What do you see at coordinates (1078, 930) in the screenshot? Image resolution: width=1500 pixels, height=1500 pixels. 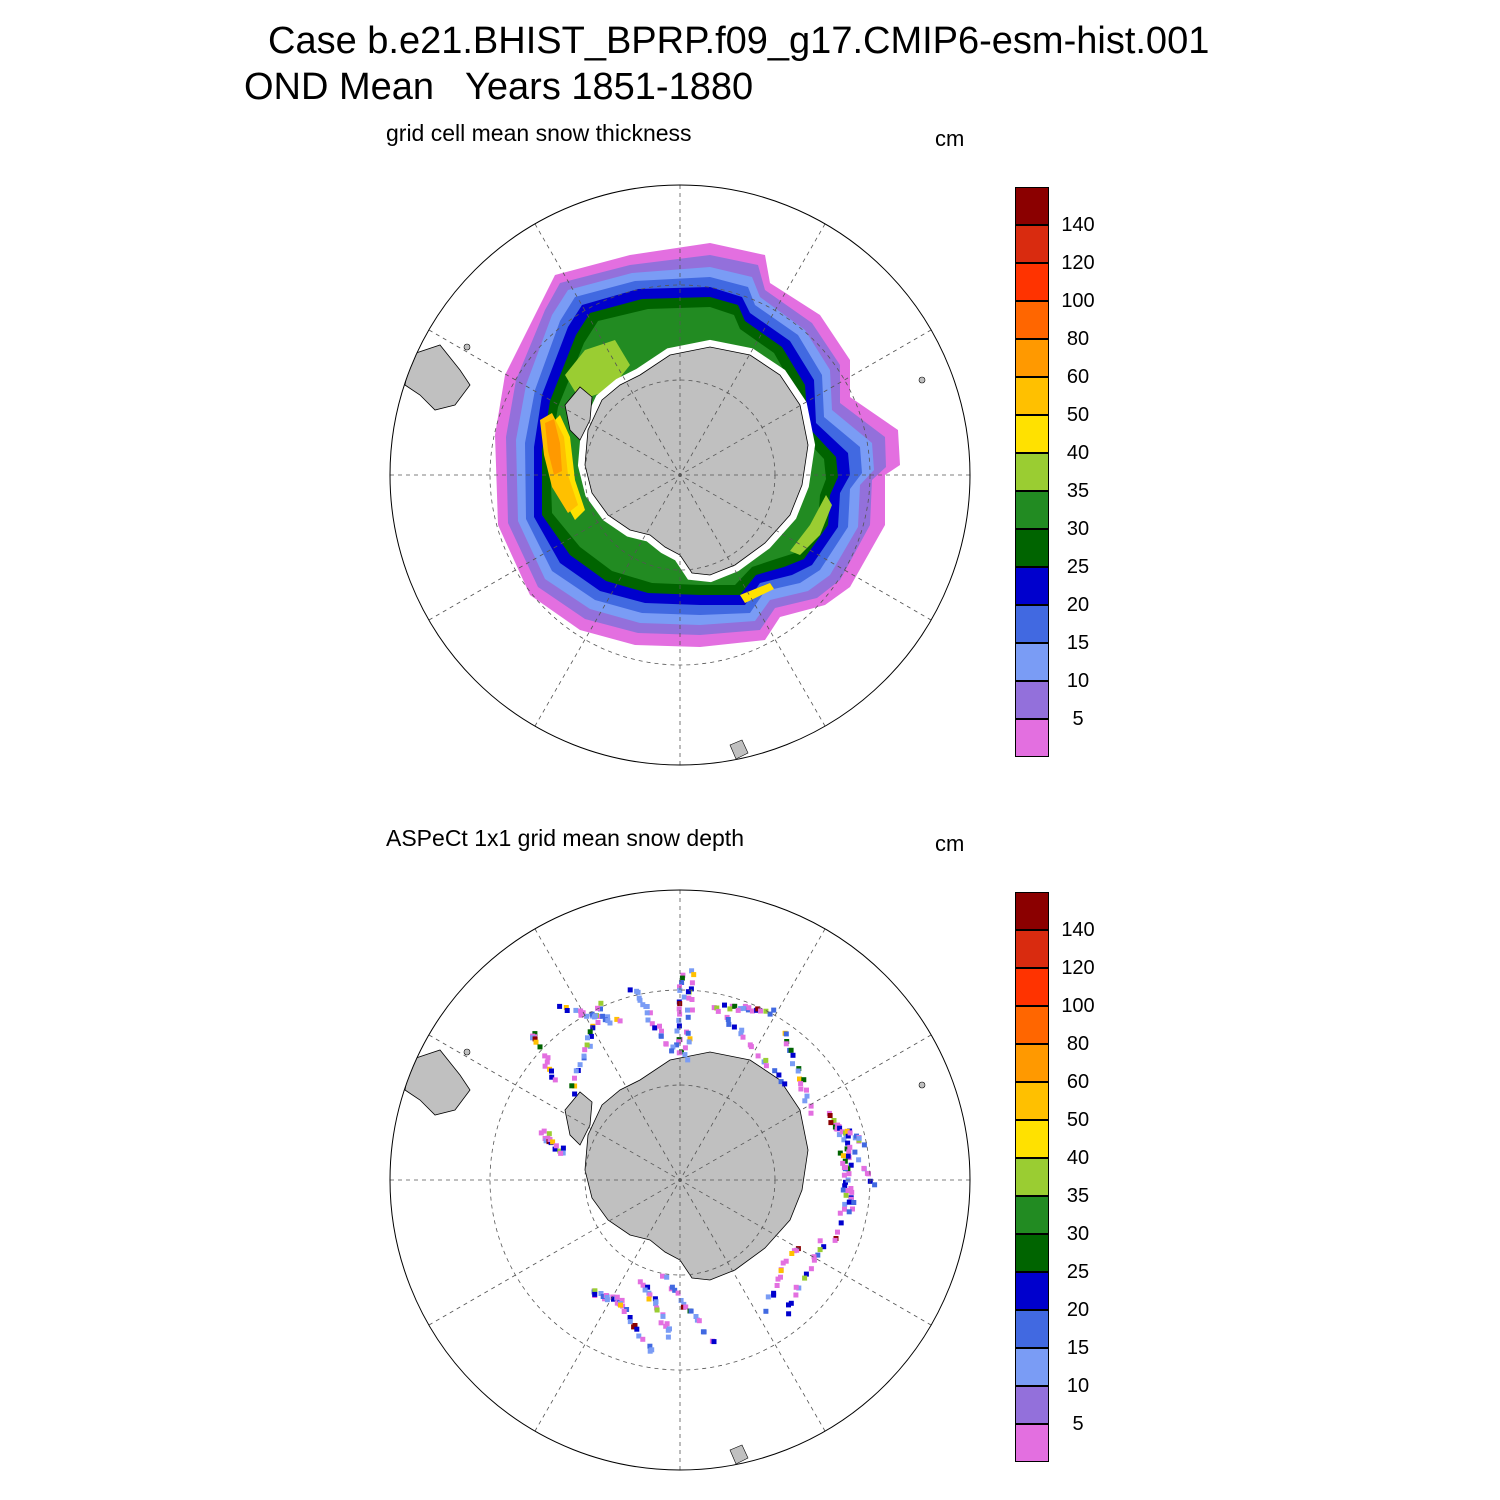 I see `colorbar-tick-label: 140` at bounding box center [1078, 930].